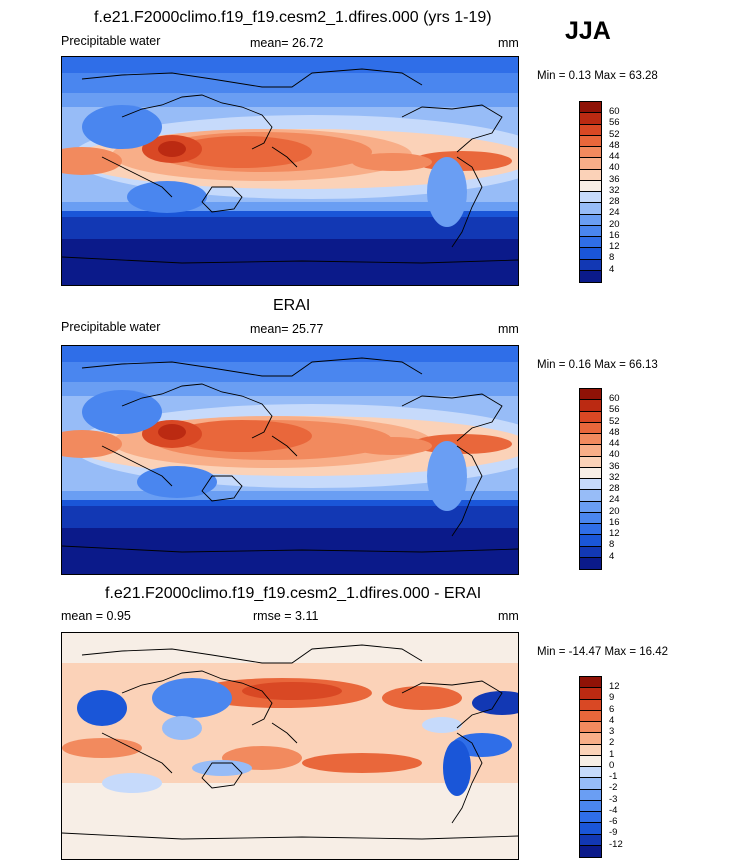  I want to click on colorbar-tick: 1, so click(612, 754).